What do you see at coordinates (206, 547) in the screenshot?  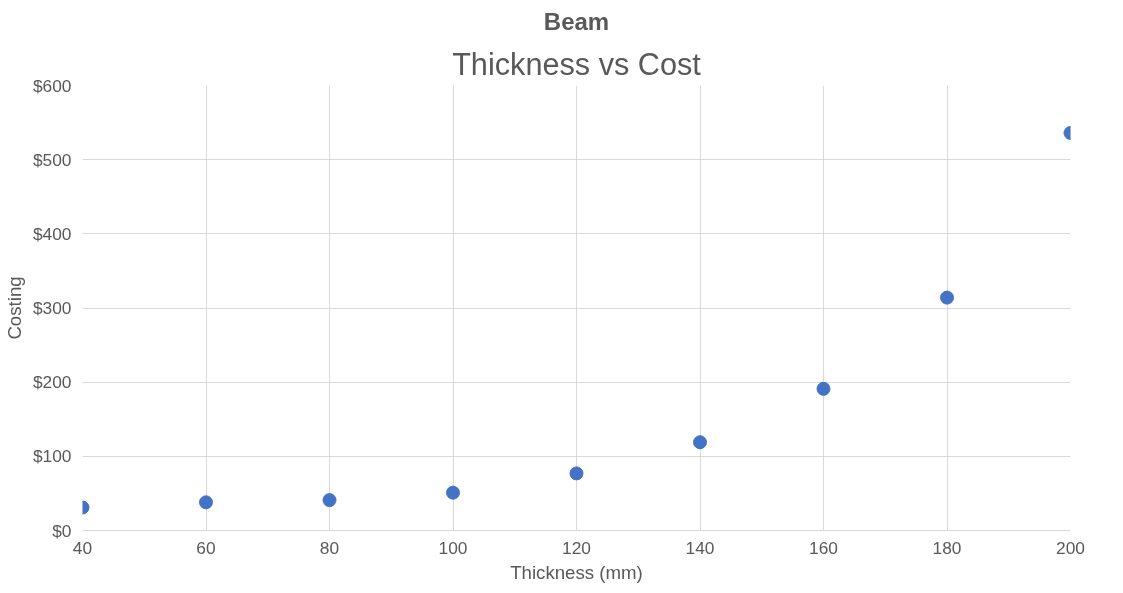 I see `x-tick-label: 60` at bounding box center [206, 547].